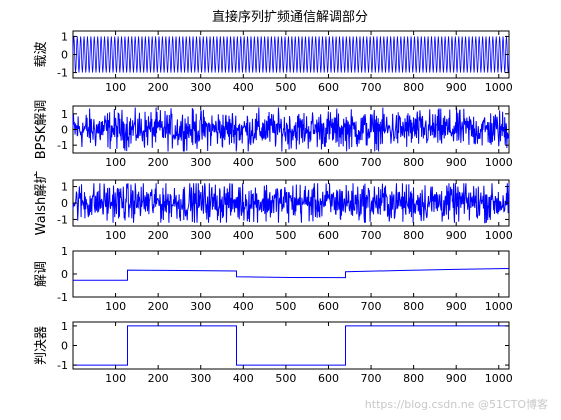  What do you see at coordinates (41, 345) in the screenshot?
I see `y-axis-label: 判决器` at bounding box center [41, 345].